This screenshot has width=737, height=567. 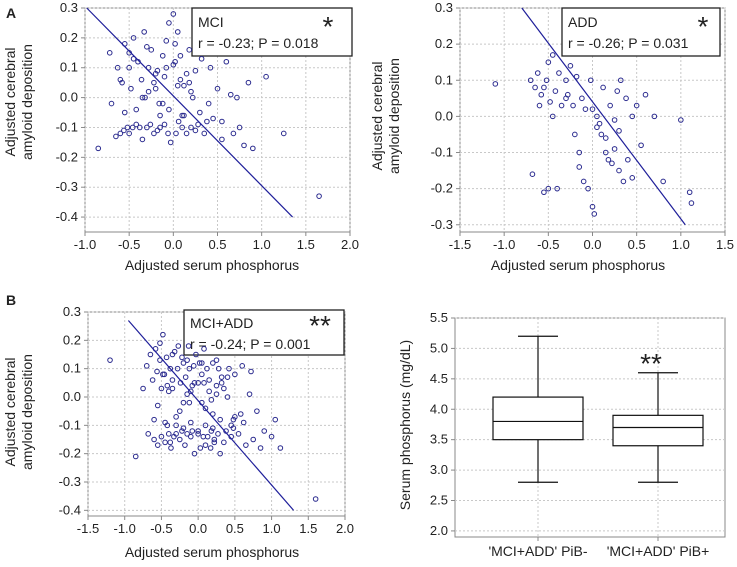 I want to click on x-tick-label: 1.0, so click(x=272, y=528).